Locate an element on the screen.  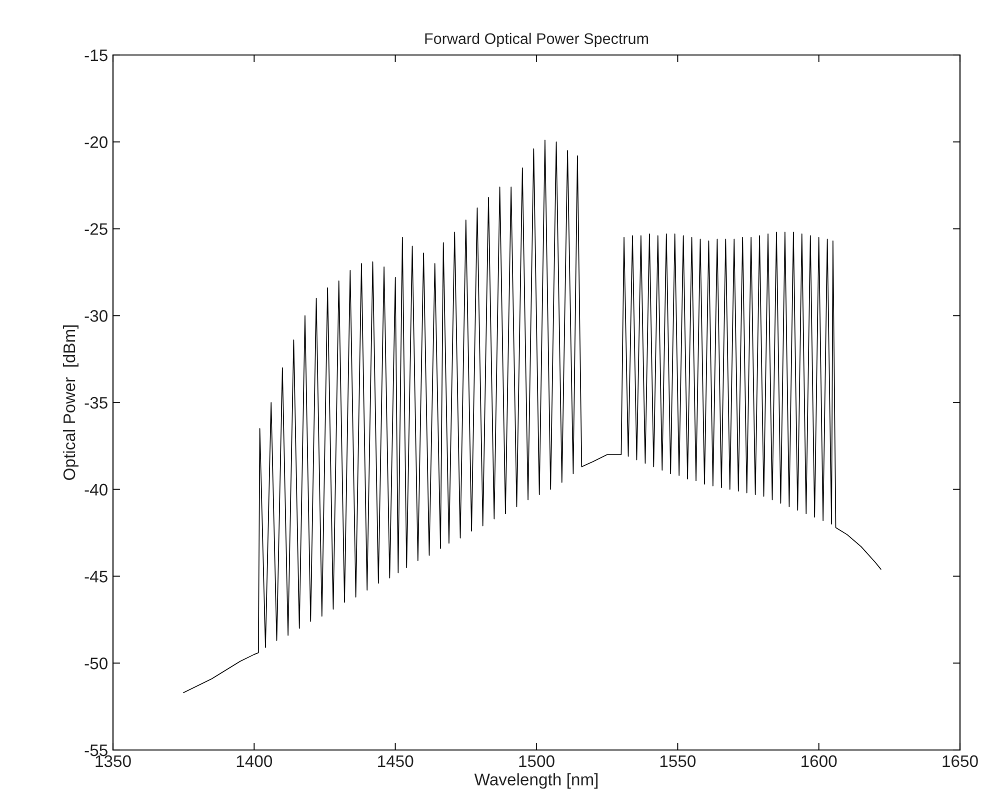
y-tick-label: -35 is located at coordinates (96, 402).